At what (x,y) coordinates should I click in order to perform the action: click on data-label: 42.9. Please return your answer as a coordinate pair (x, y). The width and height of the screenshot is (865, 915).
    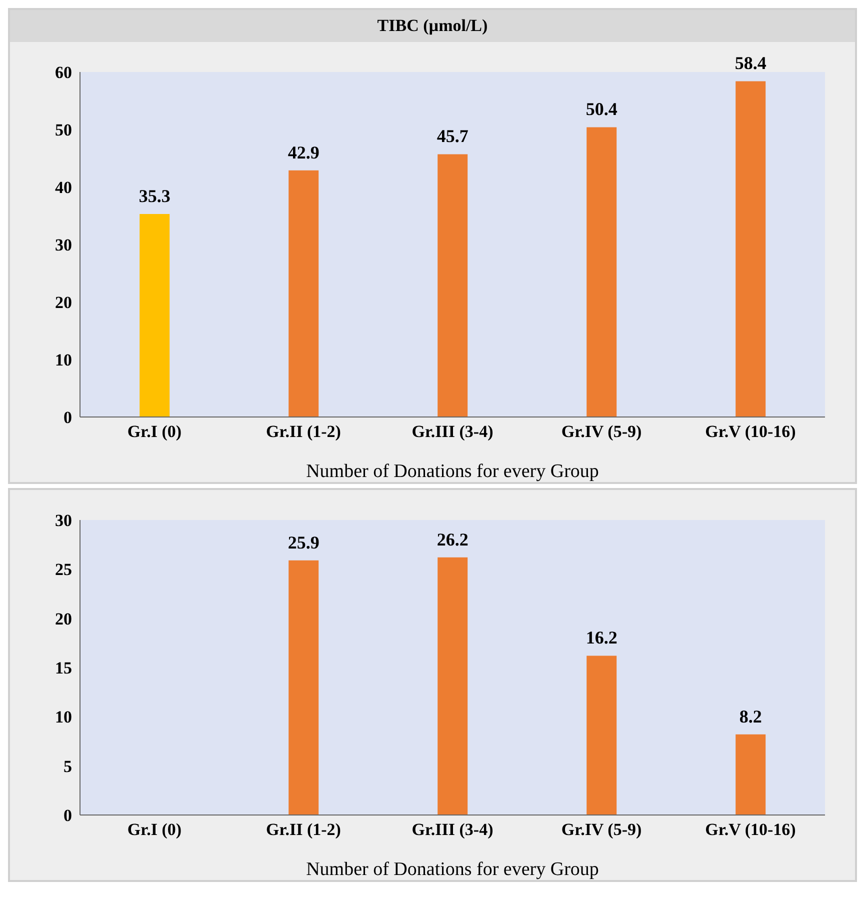
    Looking at the image, I should click on (304, 152).